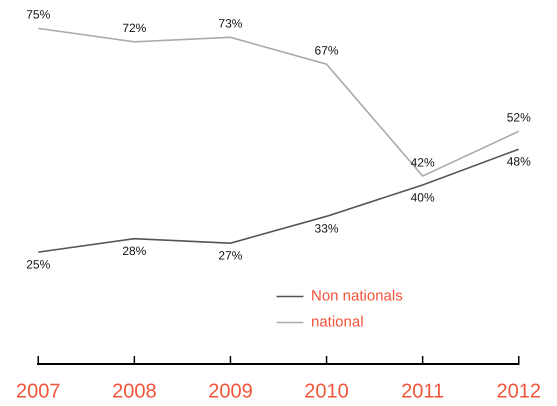 This screenshot has height=406, width=557. Describe the element at coordinates (337, 322) in the screenshot. I see `legend-label: national` at that location.